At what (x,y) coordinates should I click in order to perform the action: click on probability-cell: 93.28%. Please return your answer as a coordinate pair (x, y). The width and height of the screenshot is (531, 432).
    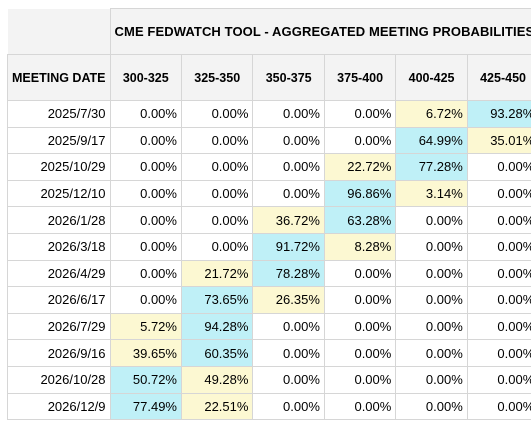
    Looking at the image, I should click on (498, 114).